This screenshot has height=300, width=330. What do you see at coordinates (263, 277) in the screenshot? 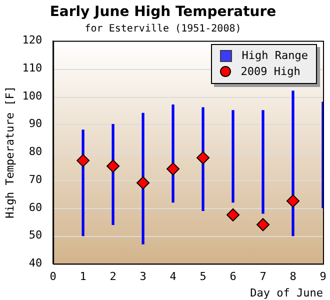
I see `x-tick-label: 7` at bounding box center [263, 277].